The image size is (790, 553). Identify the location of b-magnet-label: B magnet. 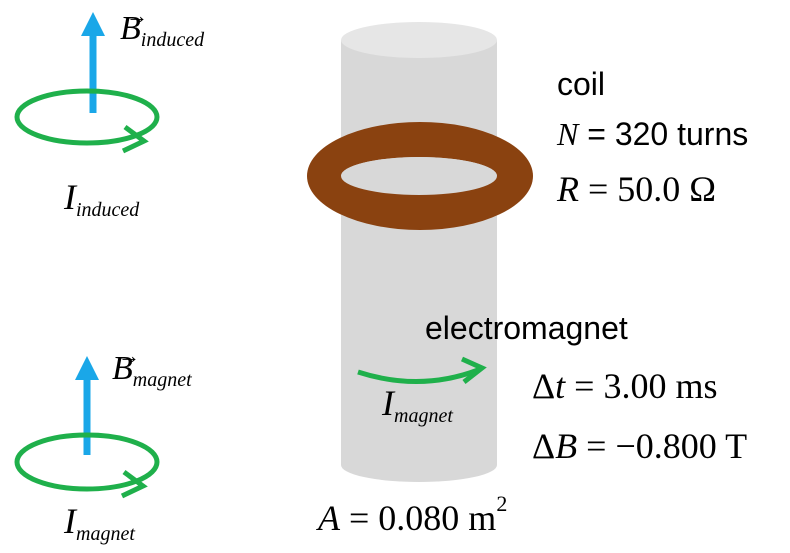
(152, 370).